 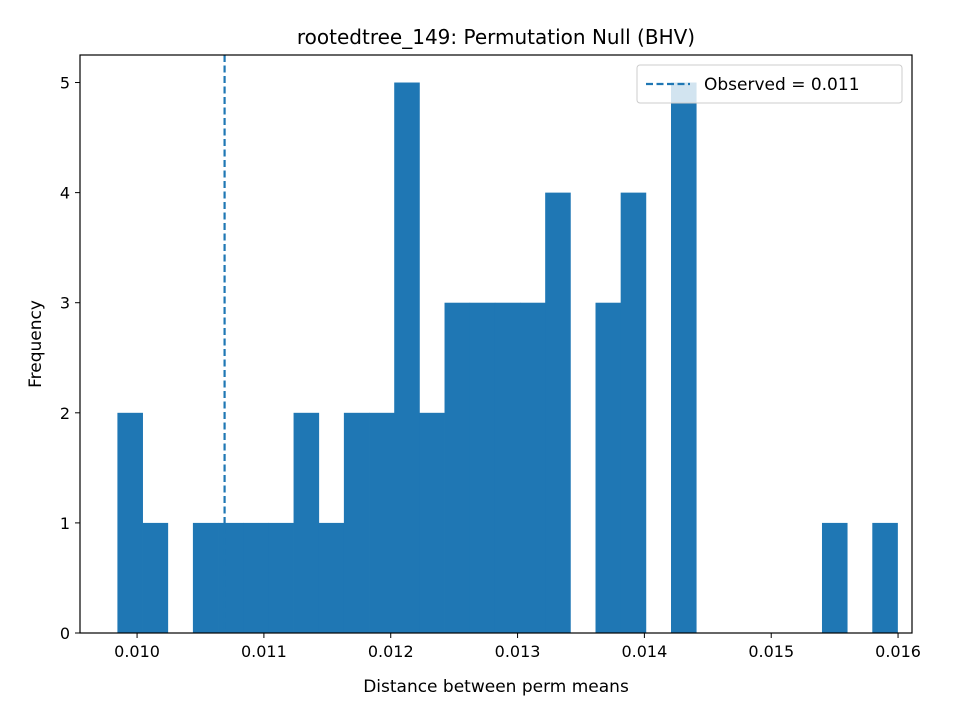 I want to click on y-tick-label: 0, so click(x=65, y=633).